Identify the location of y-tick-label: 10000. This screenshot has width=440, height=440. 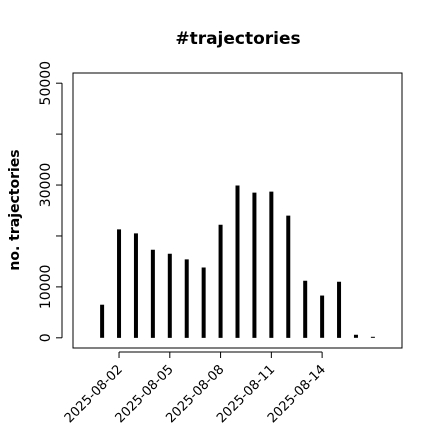
(46, 287).